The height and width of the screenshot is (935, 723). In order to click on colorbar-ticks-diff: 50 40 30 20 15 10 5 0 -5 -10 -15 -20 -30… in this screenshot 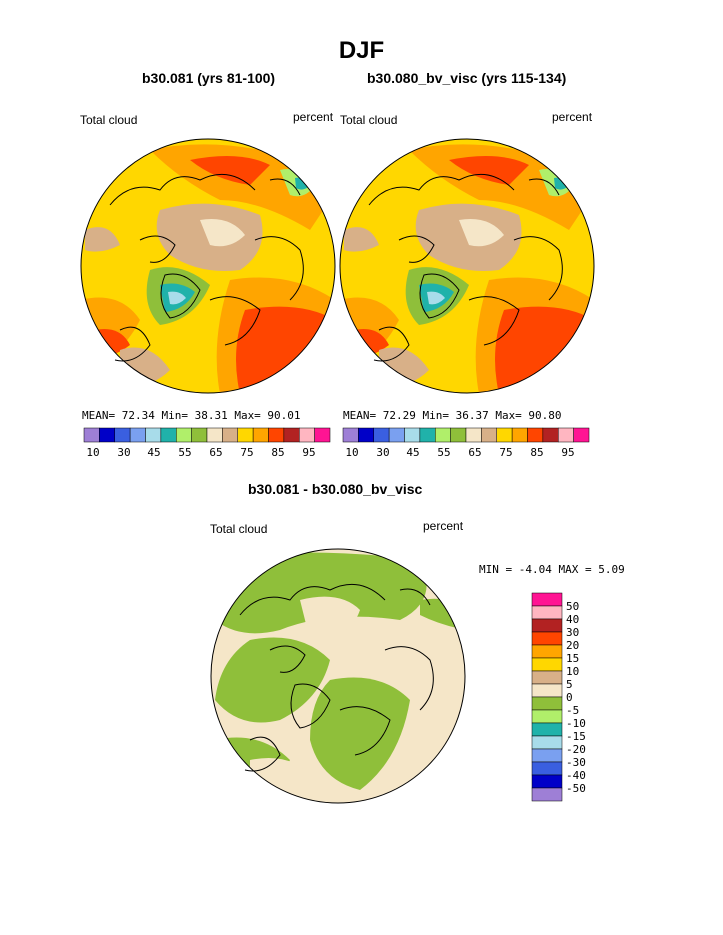, I will do `click(586, 697)`.